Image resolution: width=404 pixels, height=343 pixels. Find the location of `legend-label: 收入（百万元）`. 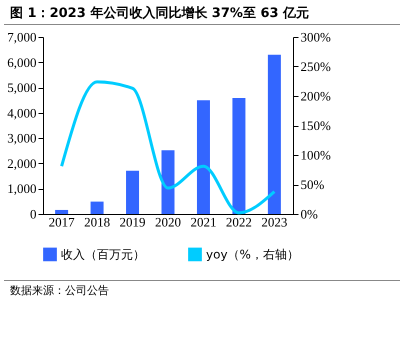

legend-label: 收入（百万元） is located at coordinates (103, 254).